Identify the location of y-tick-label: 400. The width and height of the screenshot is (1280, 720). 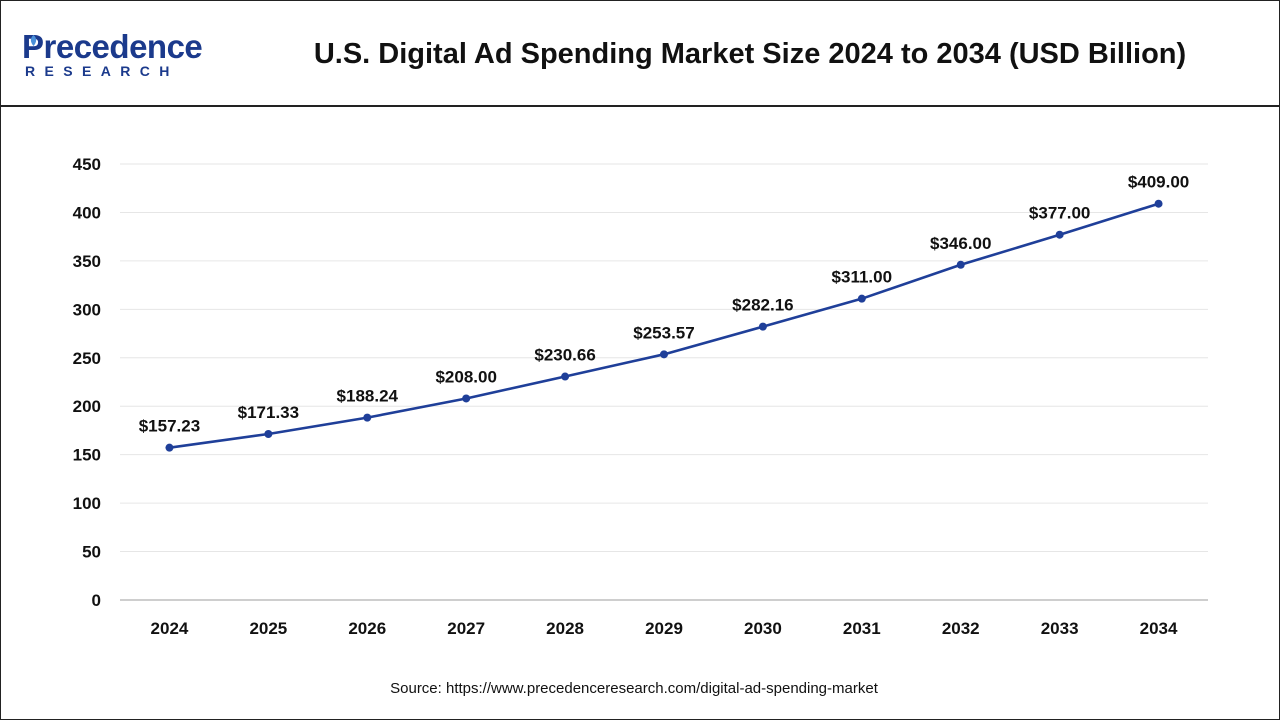
(87, 212).